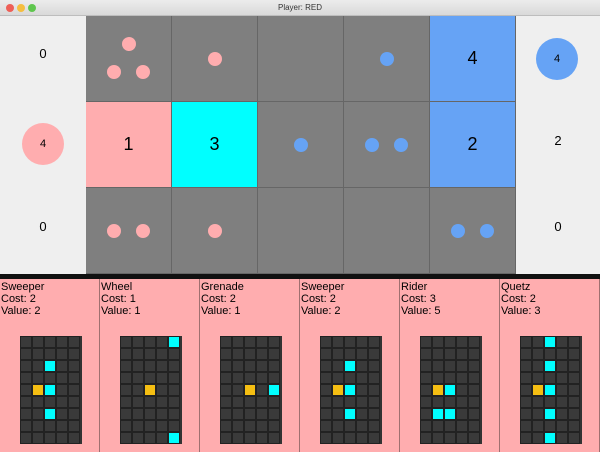 The height and width of the screenshot is (452, 600). Describe the element at coordinates (32, 8) in the screenshot. I see `maximize-window-icon` at that location.